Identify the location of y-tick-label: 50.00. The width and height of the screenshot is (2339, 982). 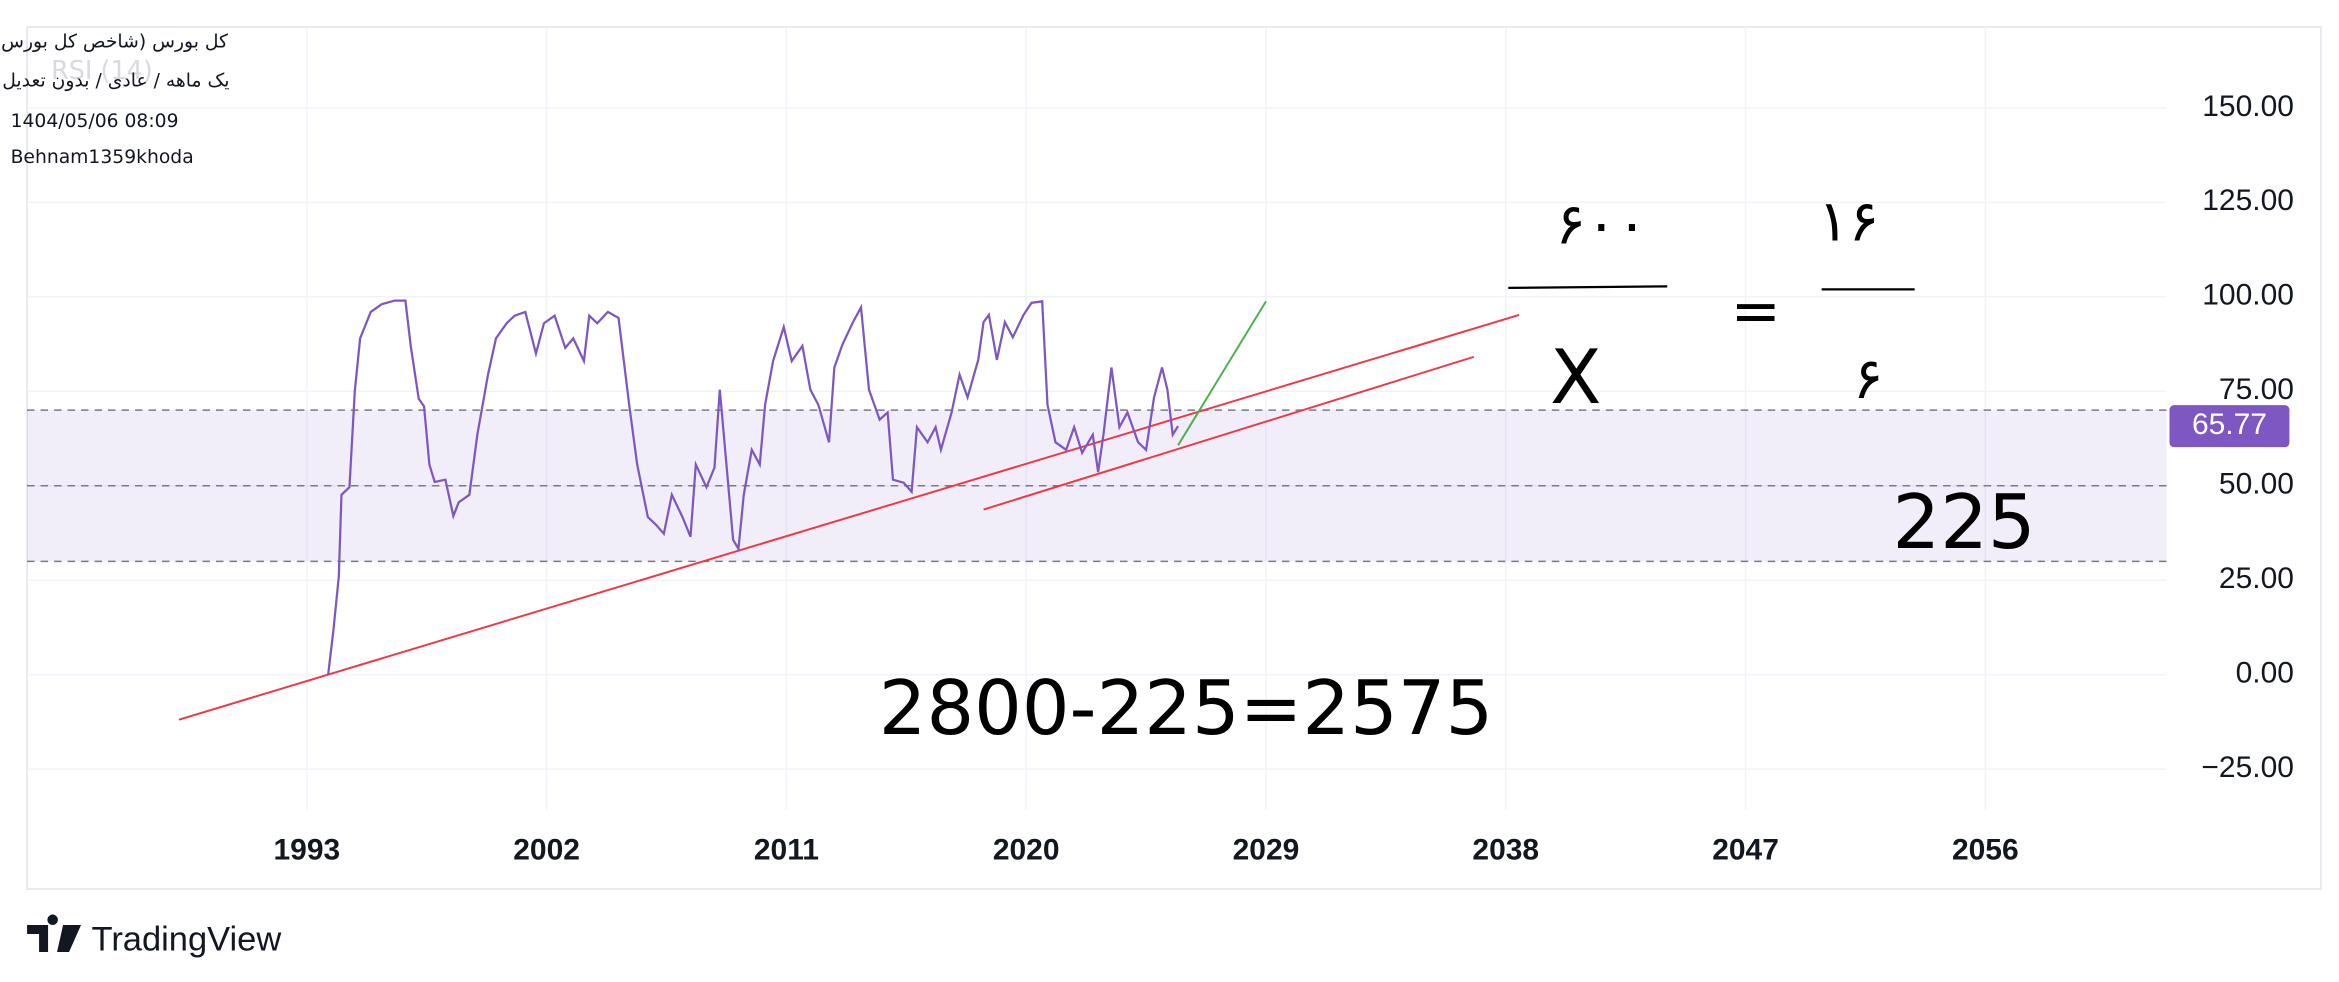
(2256, 484).